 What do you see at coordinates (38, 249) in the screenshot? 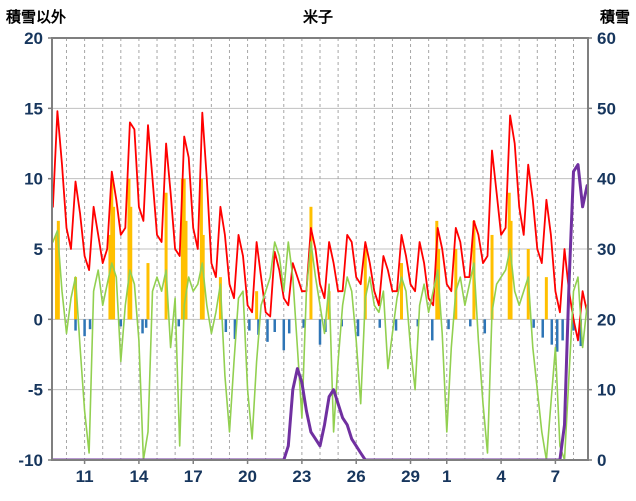
I see `svg-text: 5` at bounding box center [38, 249].